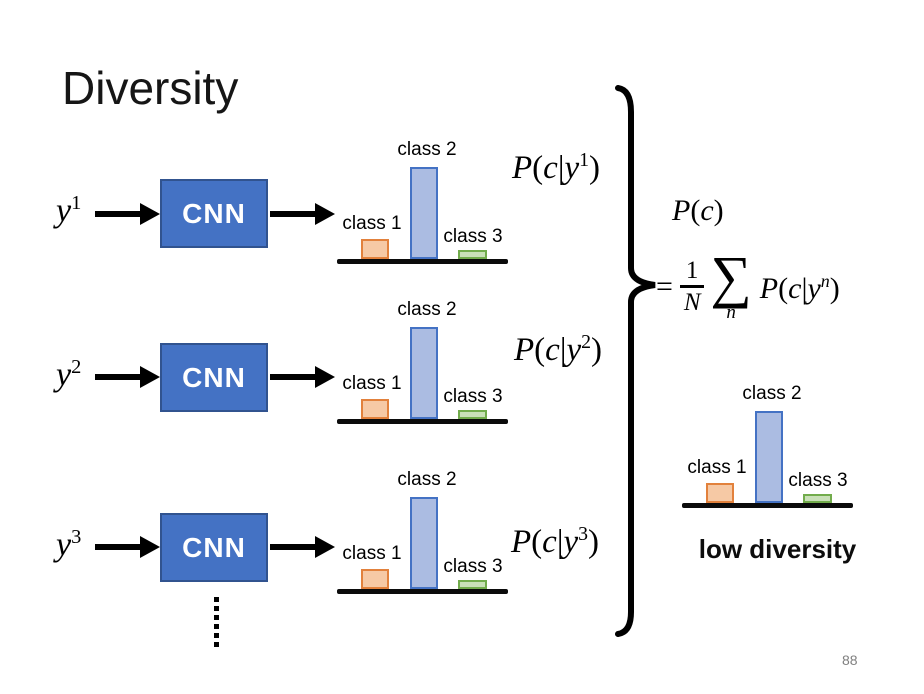 The image size is (924, 694). I want to click on p1-rparen: ), so click(594, 168).